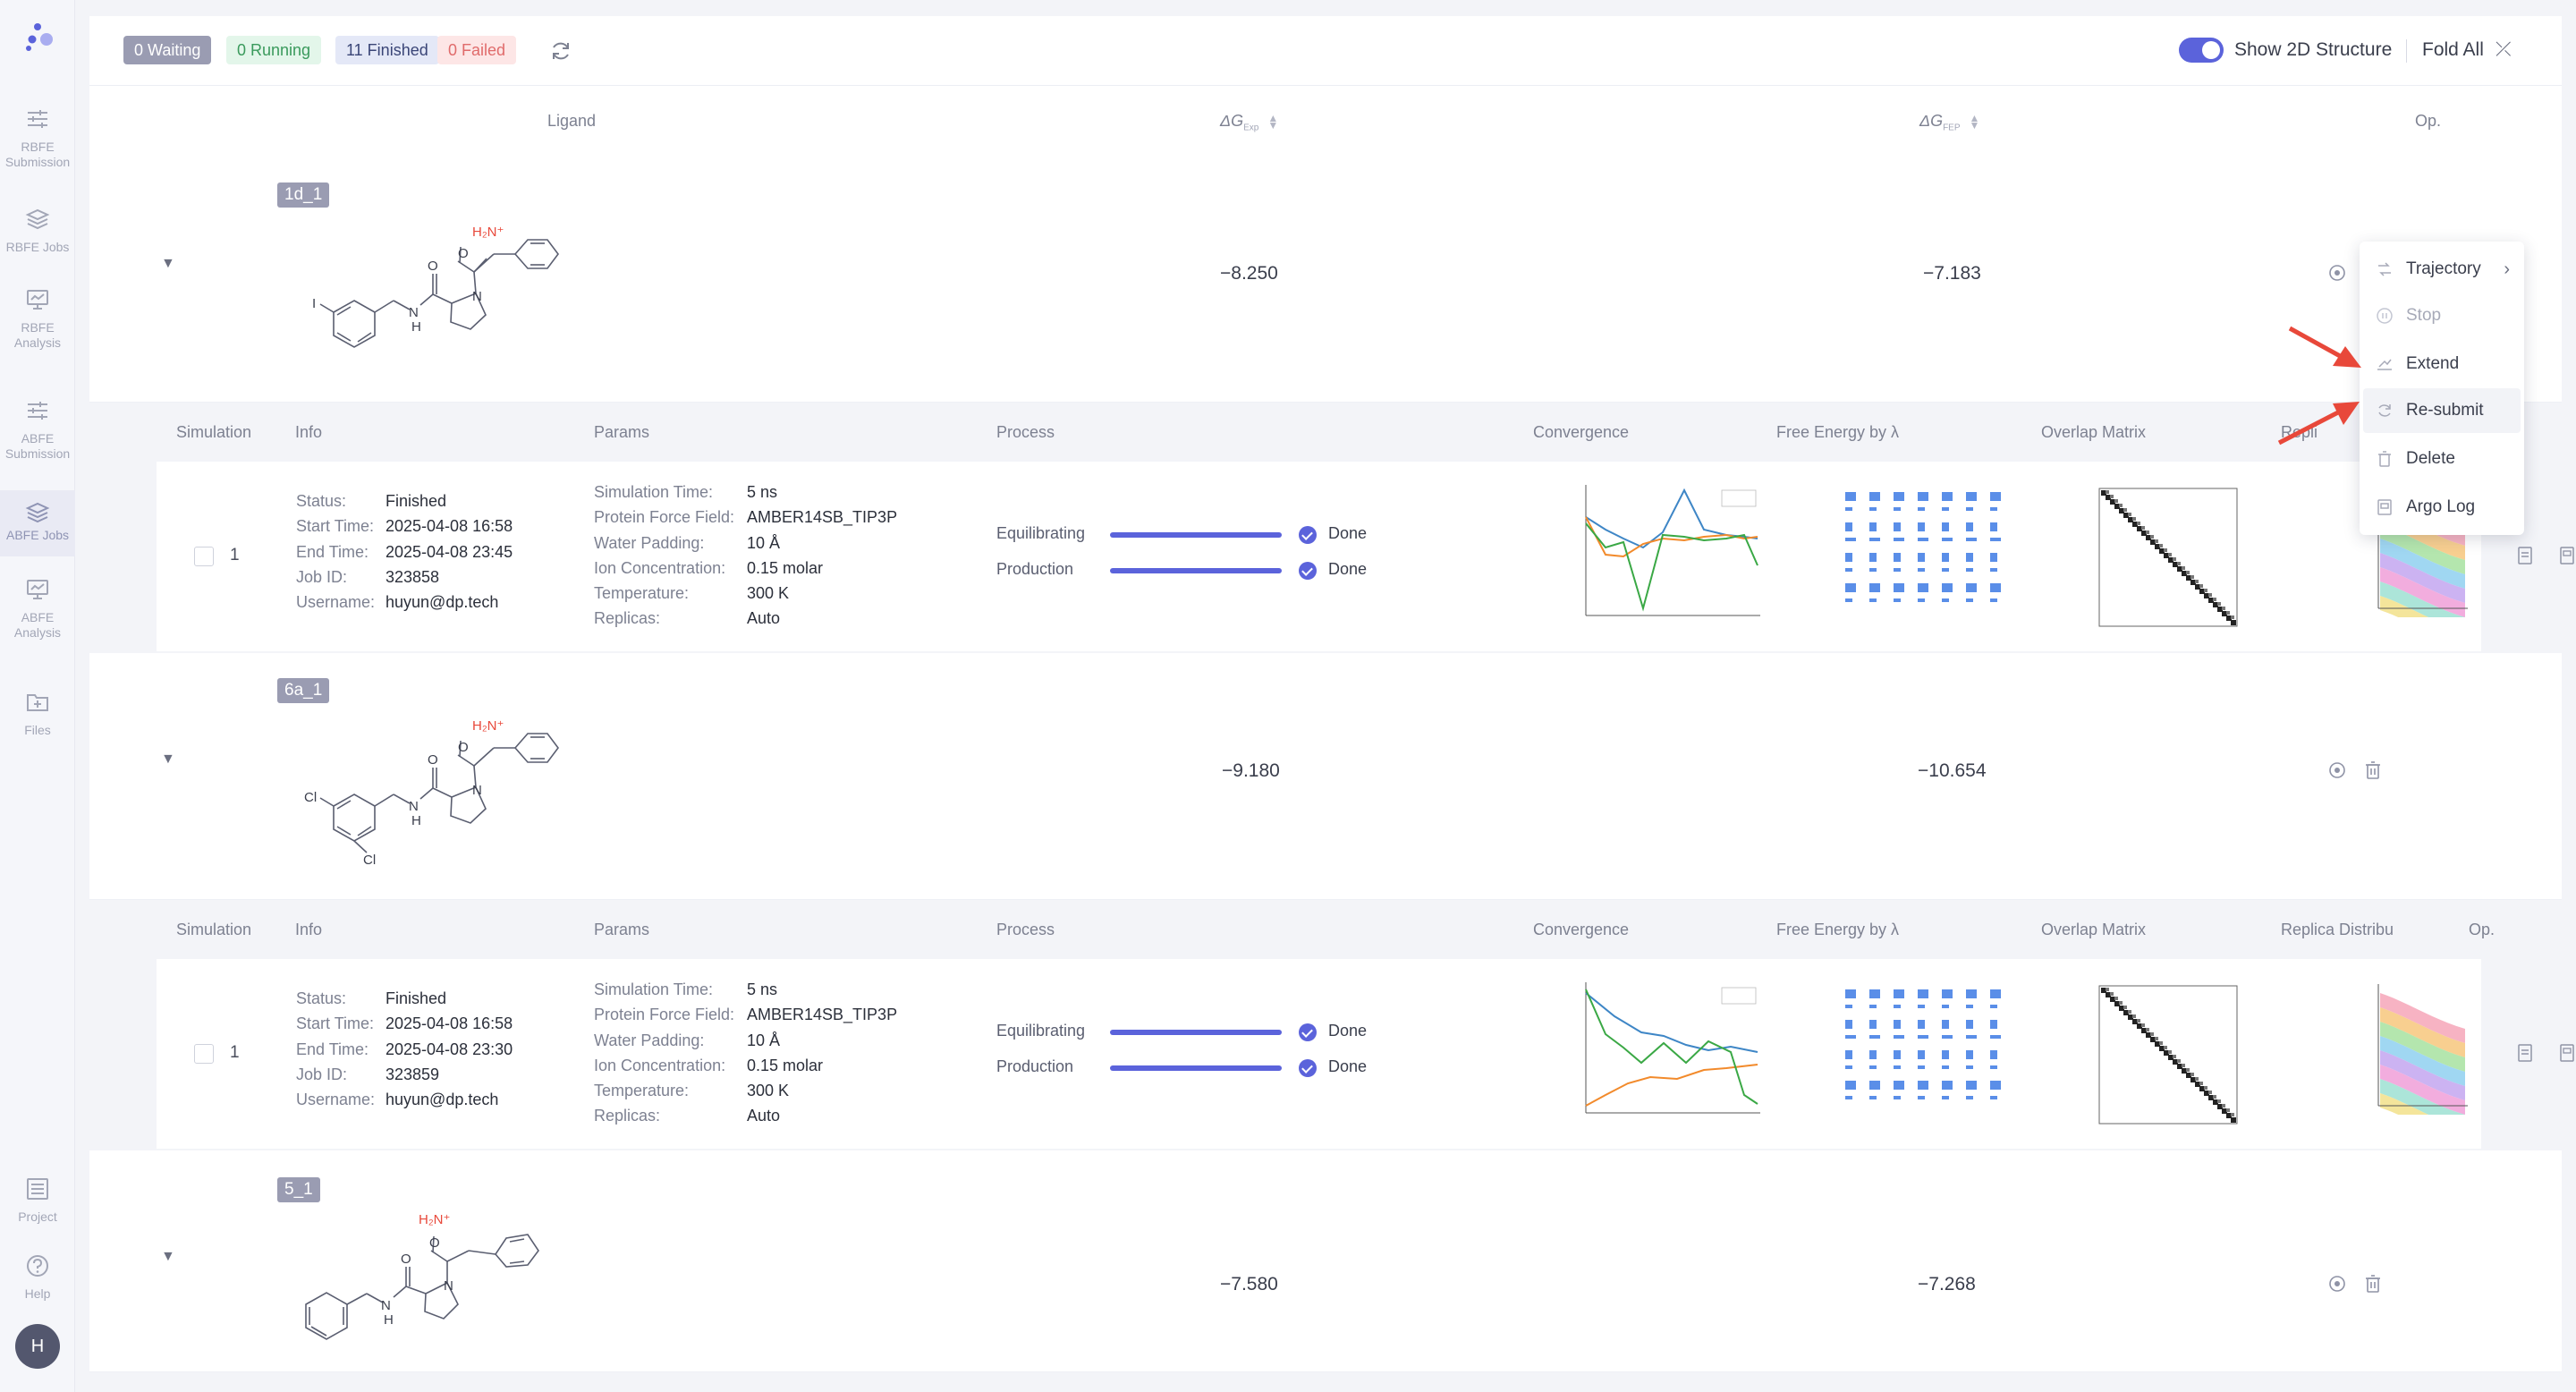 The width and height of the screenshot is (2576, 1392). I want to click on sidebar-item-project: Project, so click(37, 1200).